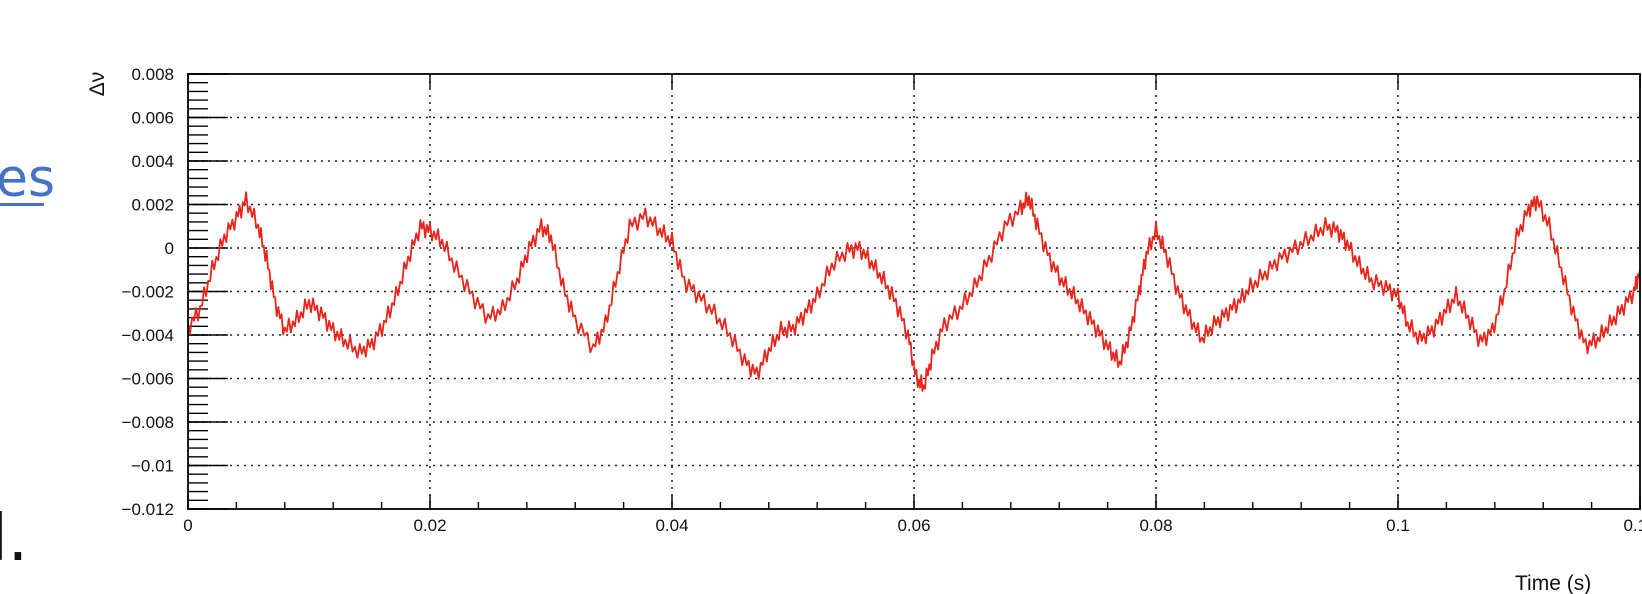 The image size is (1642, 594). Describe the element at coordinates (97, 84) in the screenshot. I see `y-axis-title: Δν` at that location.